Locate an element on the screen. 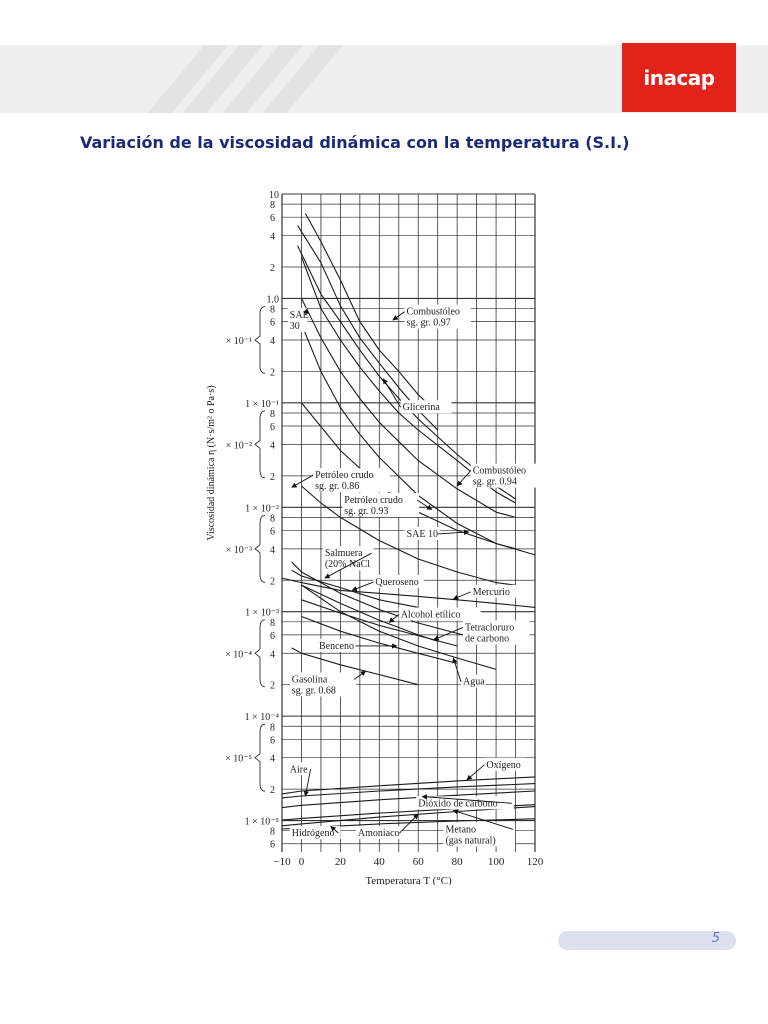 This screenshot has height=1024, width=768. y-tick-label: 10 is located at coordinates (274, 195).